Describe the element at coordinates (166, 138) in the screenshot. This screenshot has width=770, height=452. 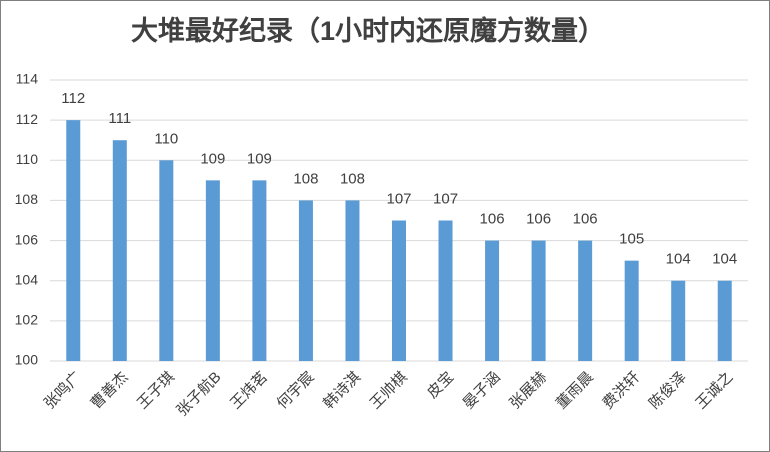
I see `data-label: 110` at that location.